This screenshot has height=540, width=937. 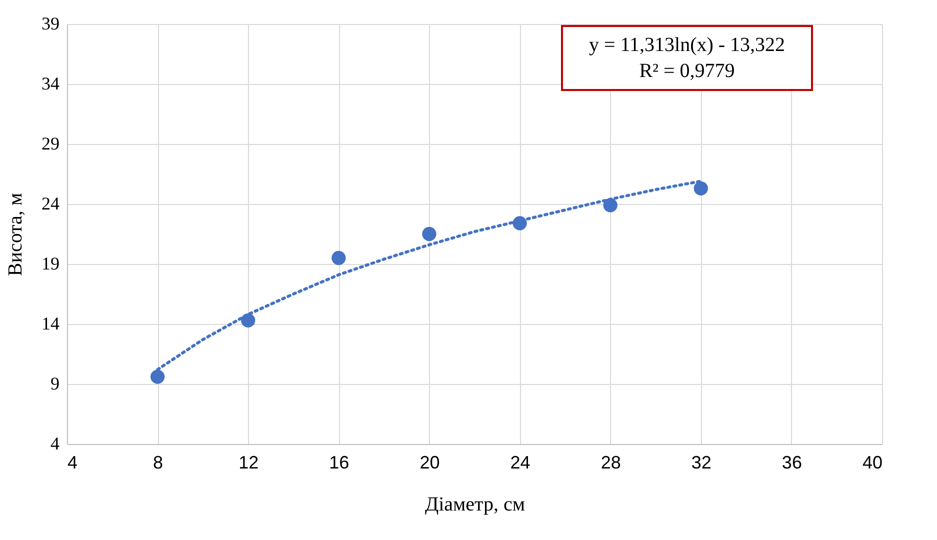 I want to click on x-tick-label: 40, so click(x=872, y=462).